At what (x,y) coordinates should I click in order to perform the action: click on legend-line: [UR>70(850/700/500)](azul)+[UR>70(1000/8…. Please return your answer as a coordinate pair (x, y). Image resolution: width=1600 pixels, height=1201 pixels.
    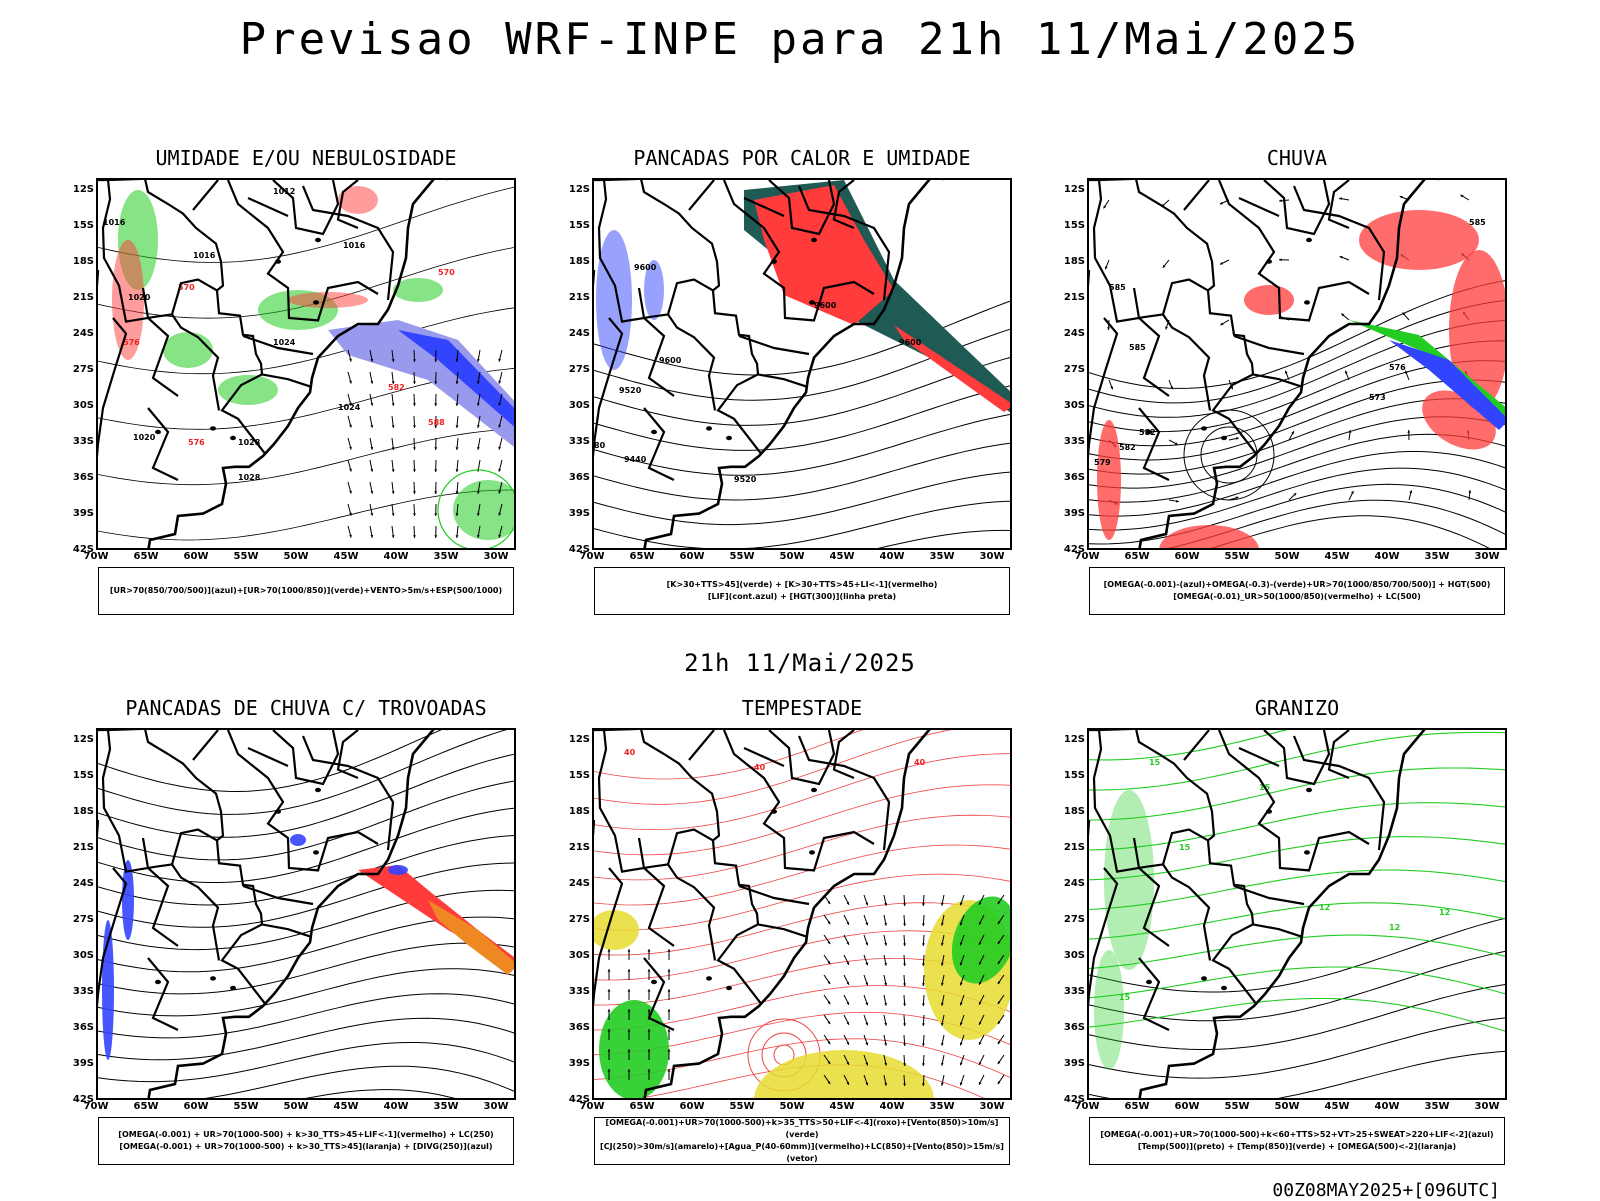
    Looking at the image, I should click on (306, 591).